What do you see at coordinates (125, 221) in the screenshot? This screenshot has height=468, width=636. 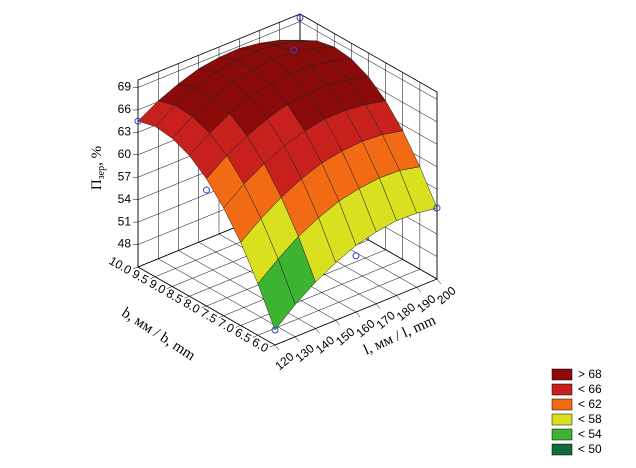 I see `z-tick-label: 51` at bounding box center [125, 221].